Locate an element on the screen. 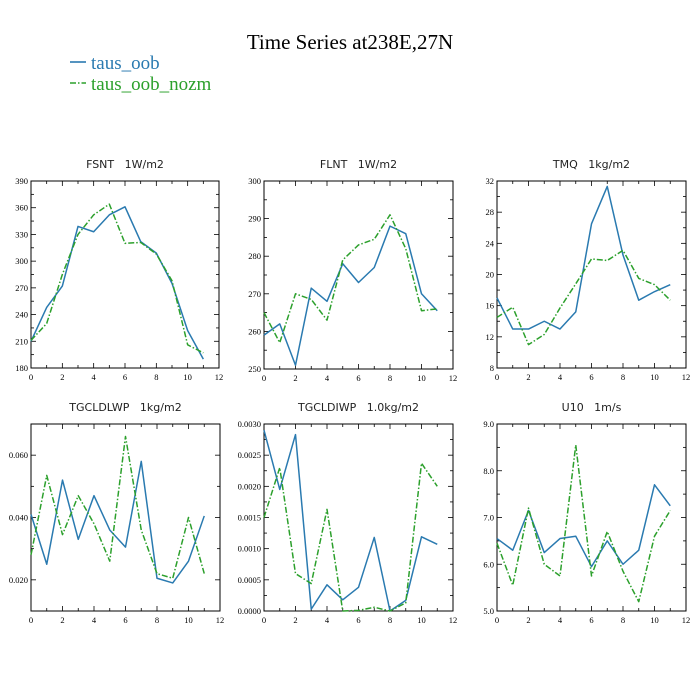  y-tick-label: 12 is located at coordinates (490, 337).